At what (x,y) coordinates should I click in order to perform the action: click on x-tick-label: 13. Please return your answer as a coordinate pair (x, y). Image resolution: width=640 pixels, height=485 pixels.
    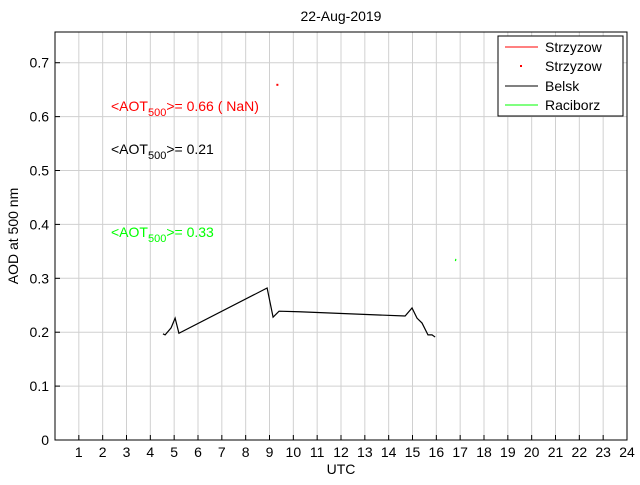
    Looking at the image, I should click on (365, 452).